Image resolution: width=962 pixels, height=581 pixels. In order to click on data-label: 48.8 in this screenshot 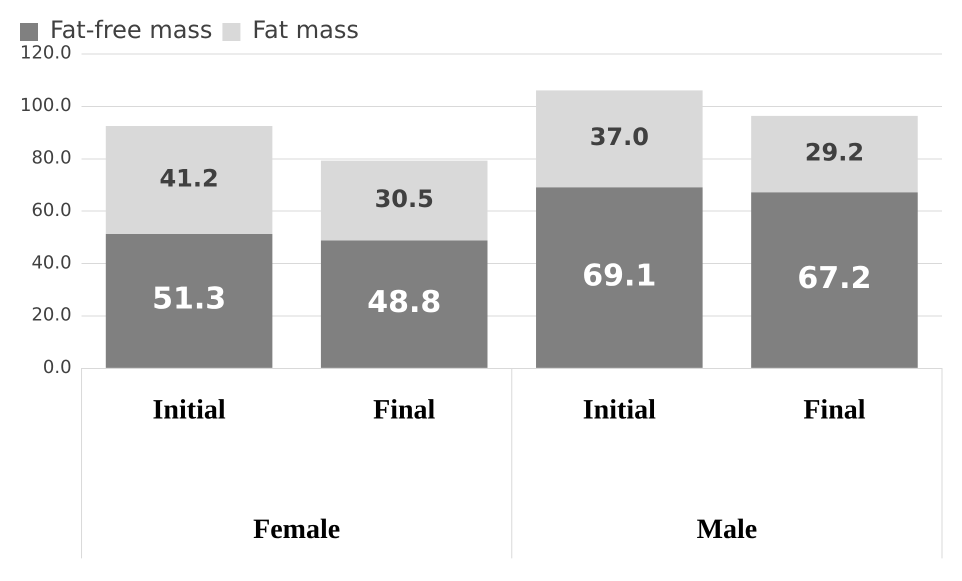, I will do `click(404, 302)`.